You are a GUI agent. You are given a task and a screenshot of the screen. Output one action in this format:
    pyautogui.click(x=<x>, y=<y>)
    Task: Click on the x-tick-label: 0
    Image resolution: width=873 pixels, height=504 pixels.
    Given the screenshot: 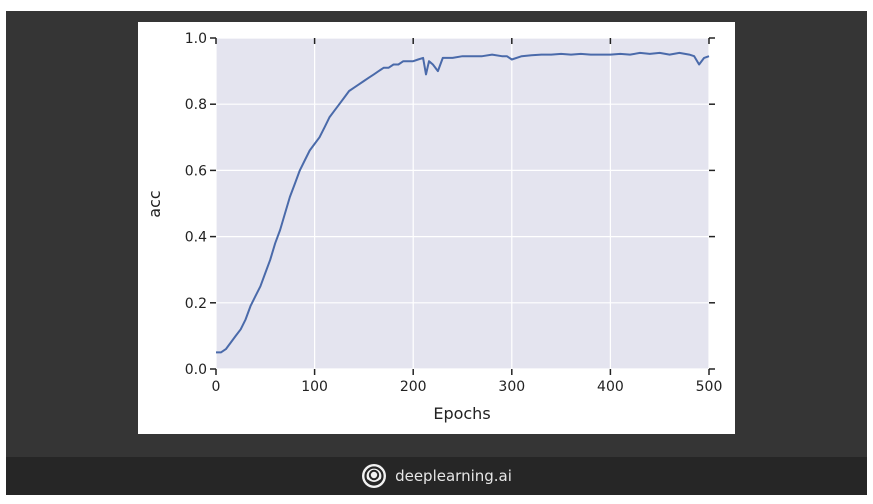 What is the action you would take?
    pyautogui.click(x=216, y=387)
    